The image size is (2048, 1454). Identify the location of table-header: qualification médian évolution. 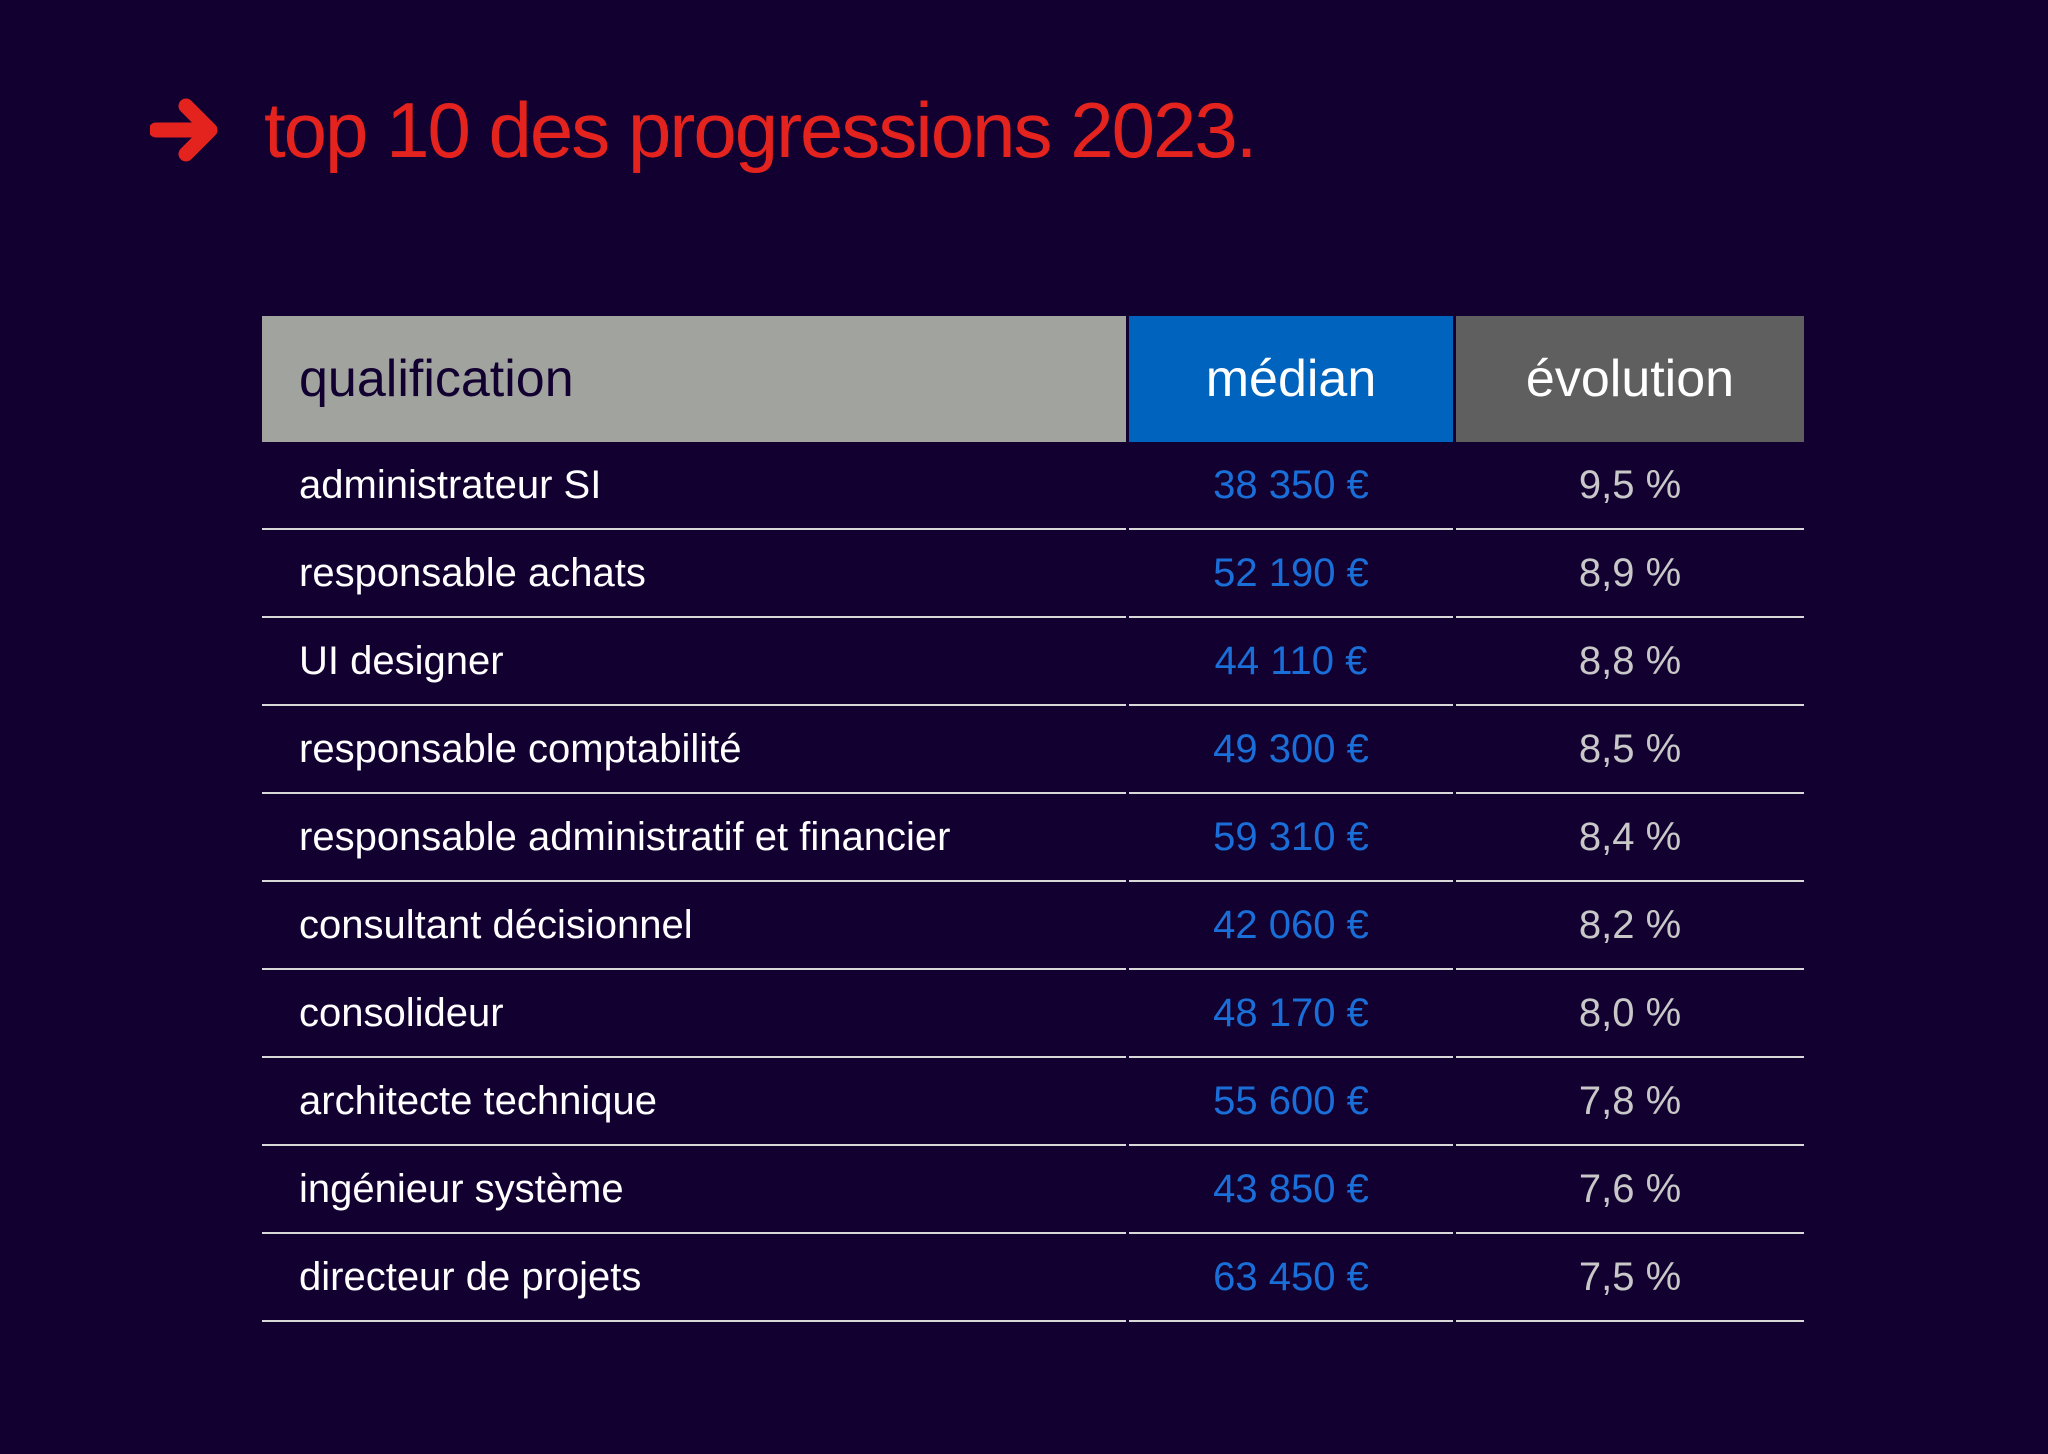
(1033, 379).